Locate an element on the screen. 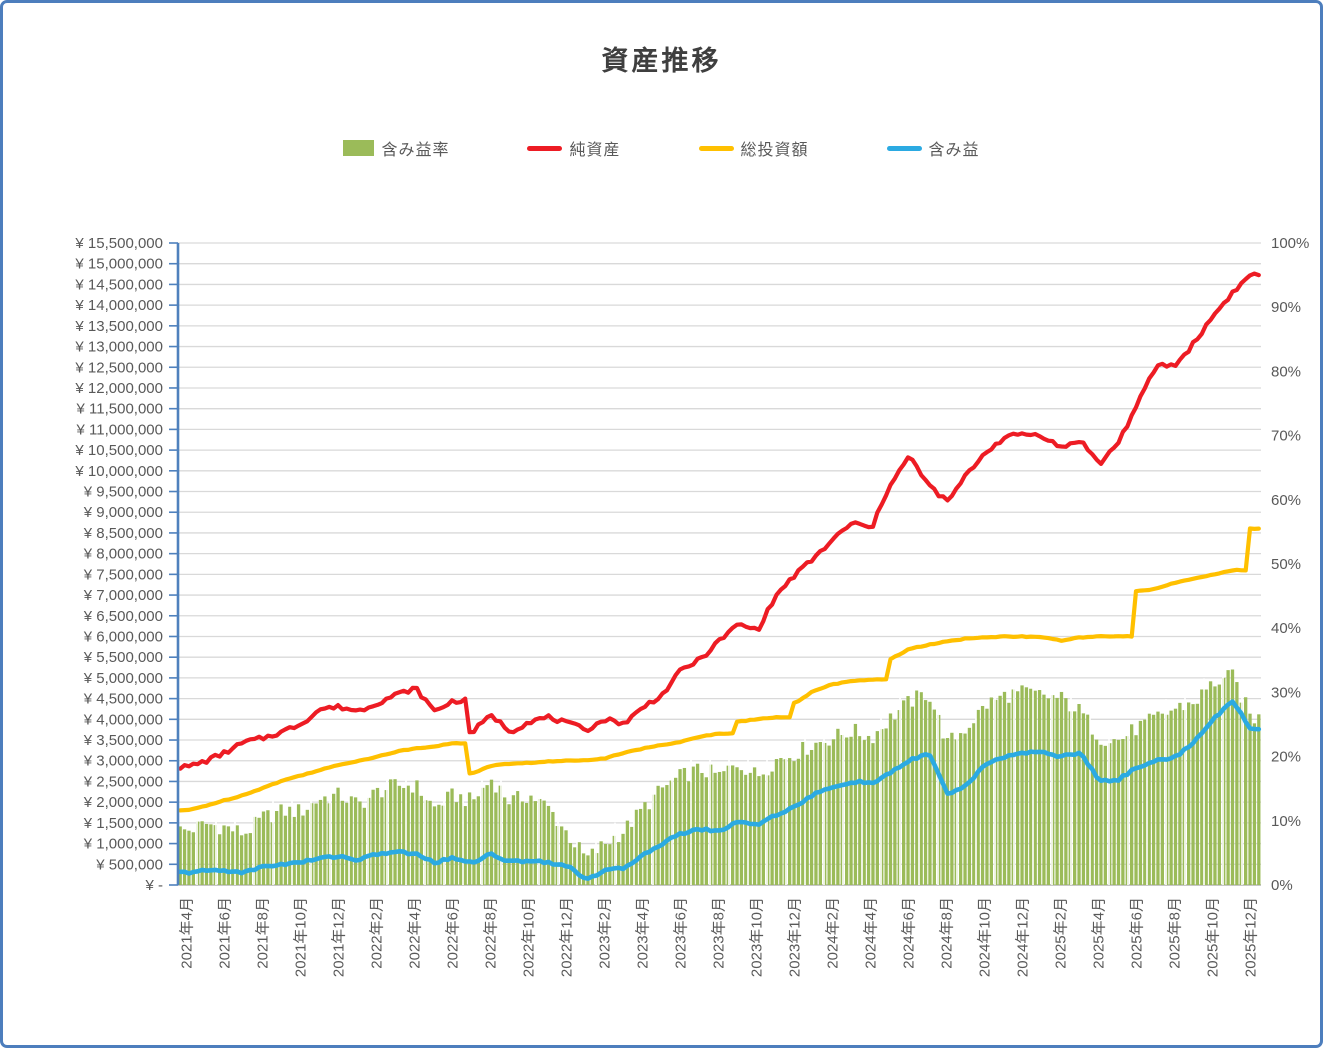  svg-text: ¥ 2,500,000 is located at coordinates (123, 781).